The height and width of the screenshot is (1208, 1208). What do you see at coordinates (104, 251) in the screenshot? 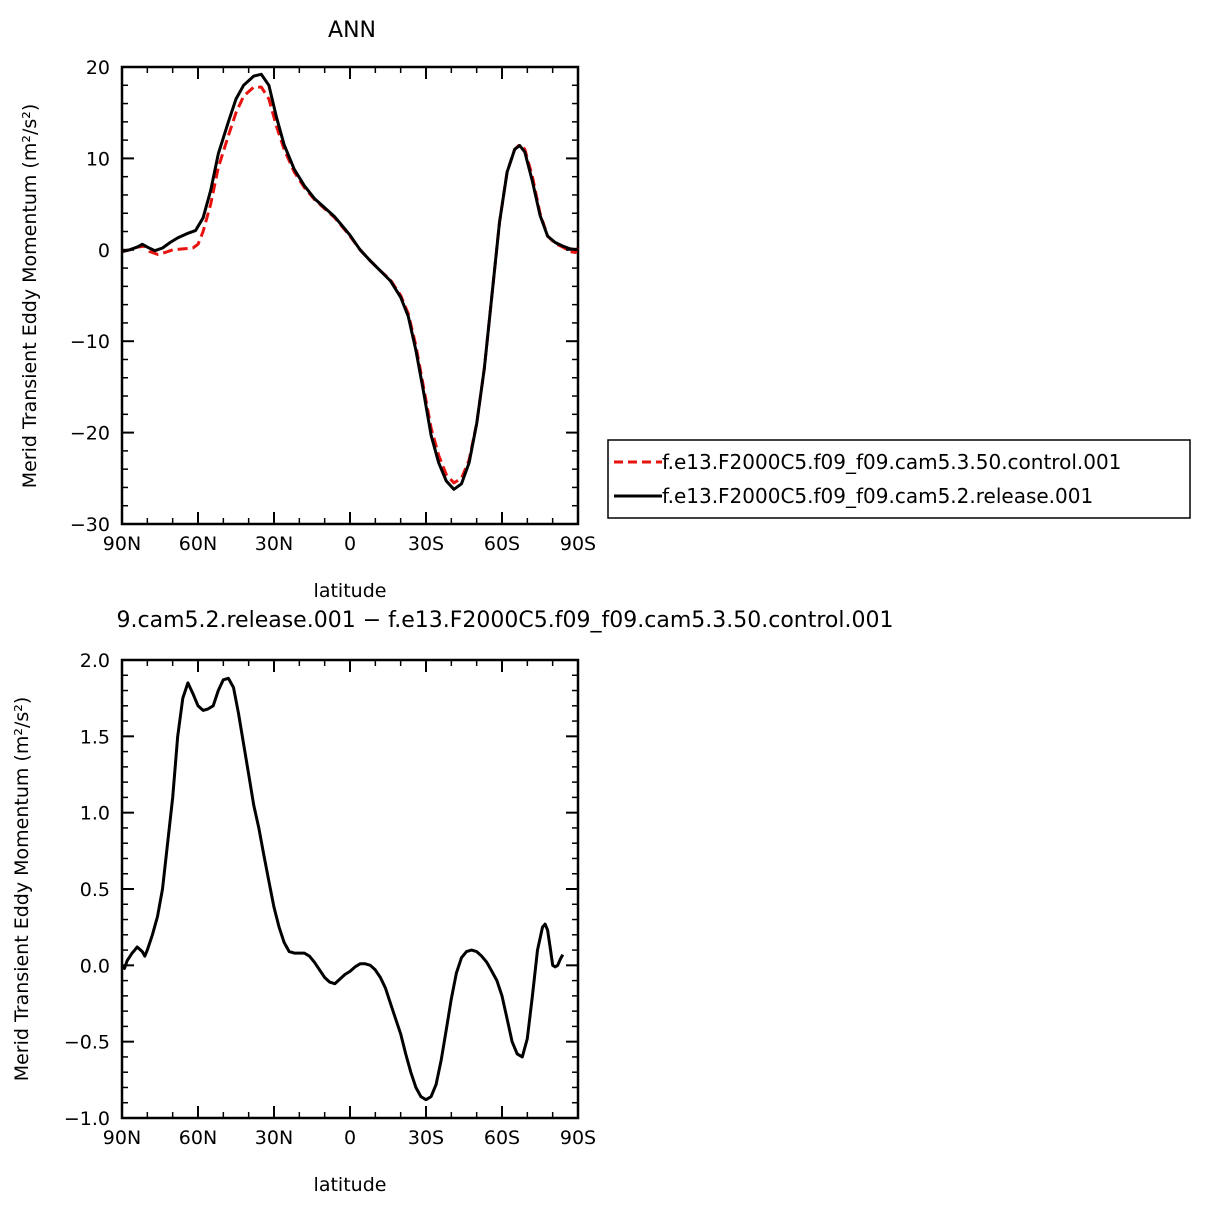
I see `y-tick-label: 0` at bounding box center [104, 251].